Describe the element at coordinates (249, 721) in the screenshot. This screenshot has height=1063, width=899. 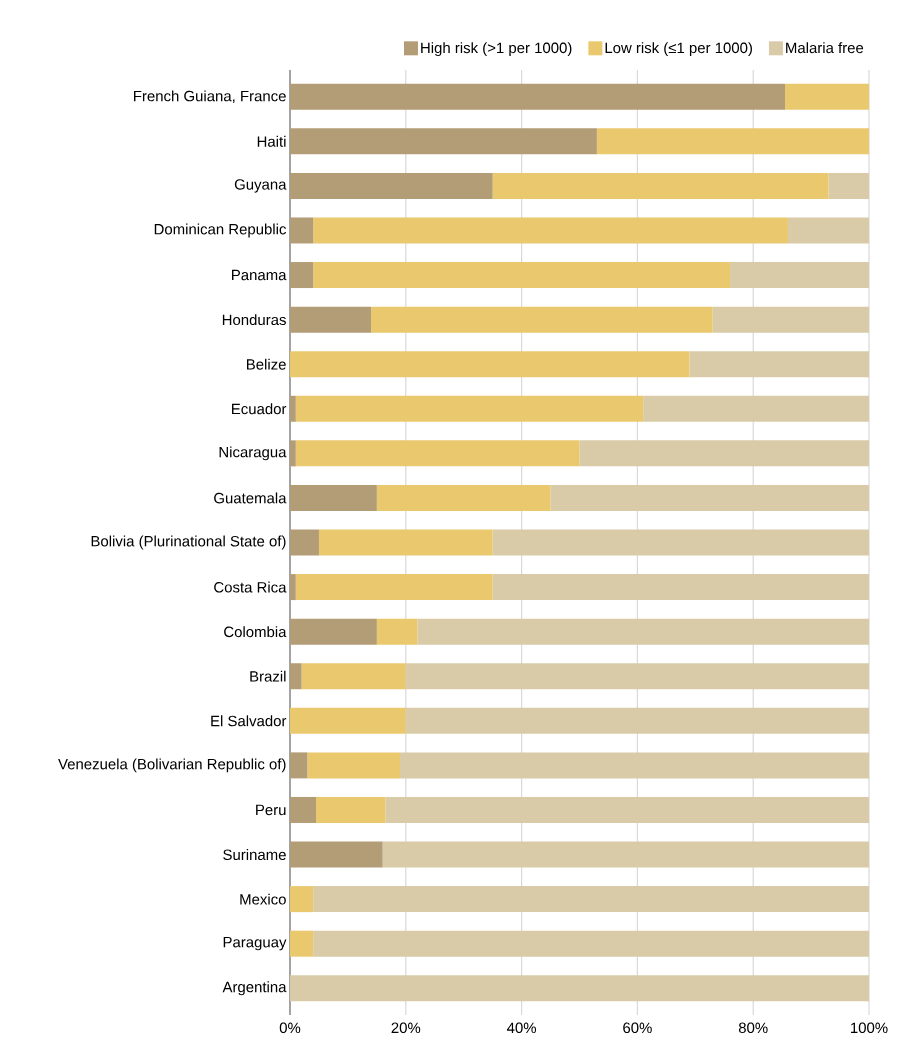
I see `y-tick-label: El Salvador` at that location.